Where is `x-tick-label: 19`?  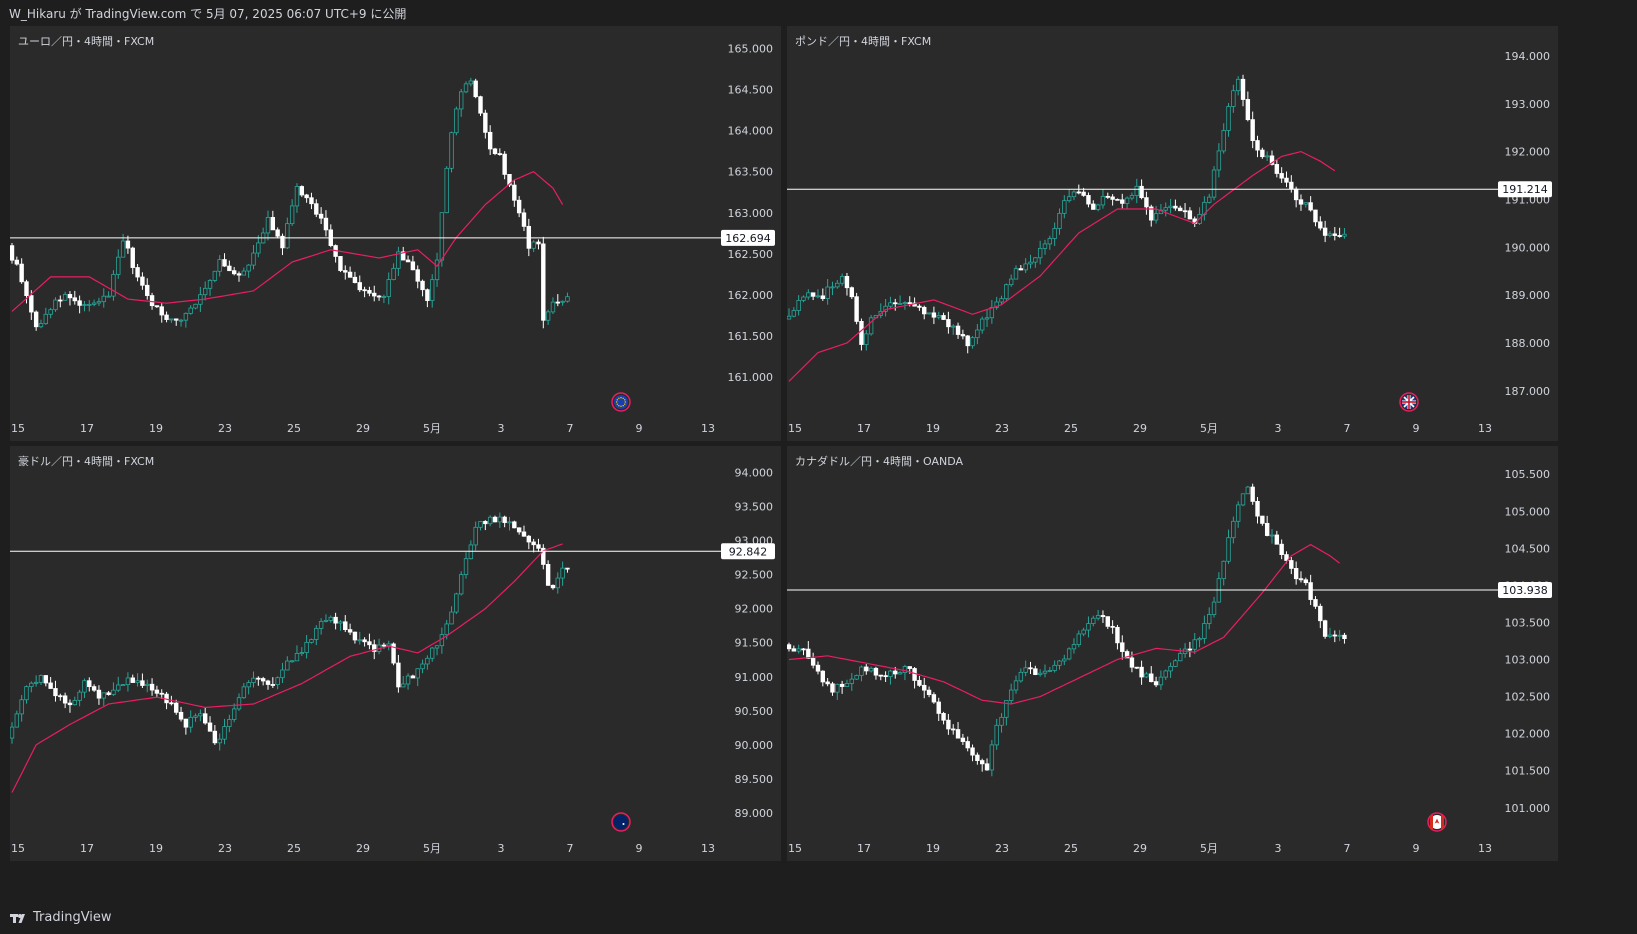
x-tick-label: 19 is located at coordinates (156, 848).